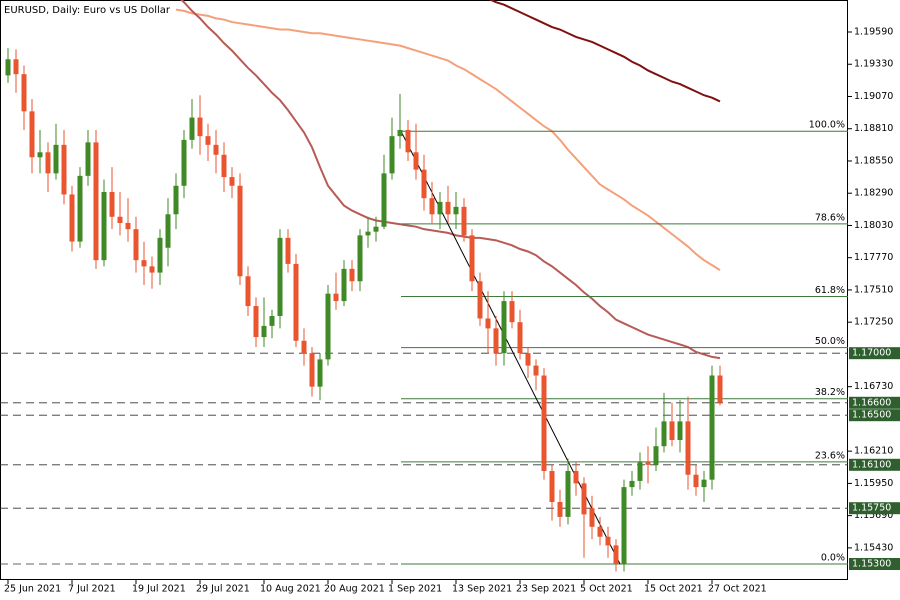 The height and width of the screenshot is (600, 900). Describe the element at coordinates (873, 547) in the screenshot. I see `y-tick-label: 1.15430` at that location.